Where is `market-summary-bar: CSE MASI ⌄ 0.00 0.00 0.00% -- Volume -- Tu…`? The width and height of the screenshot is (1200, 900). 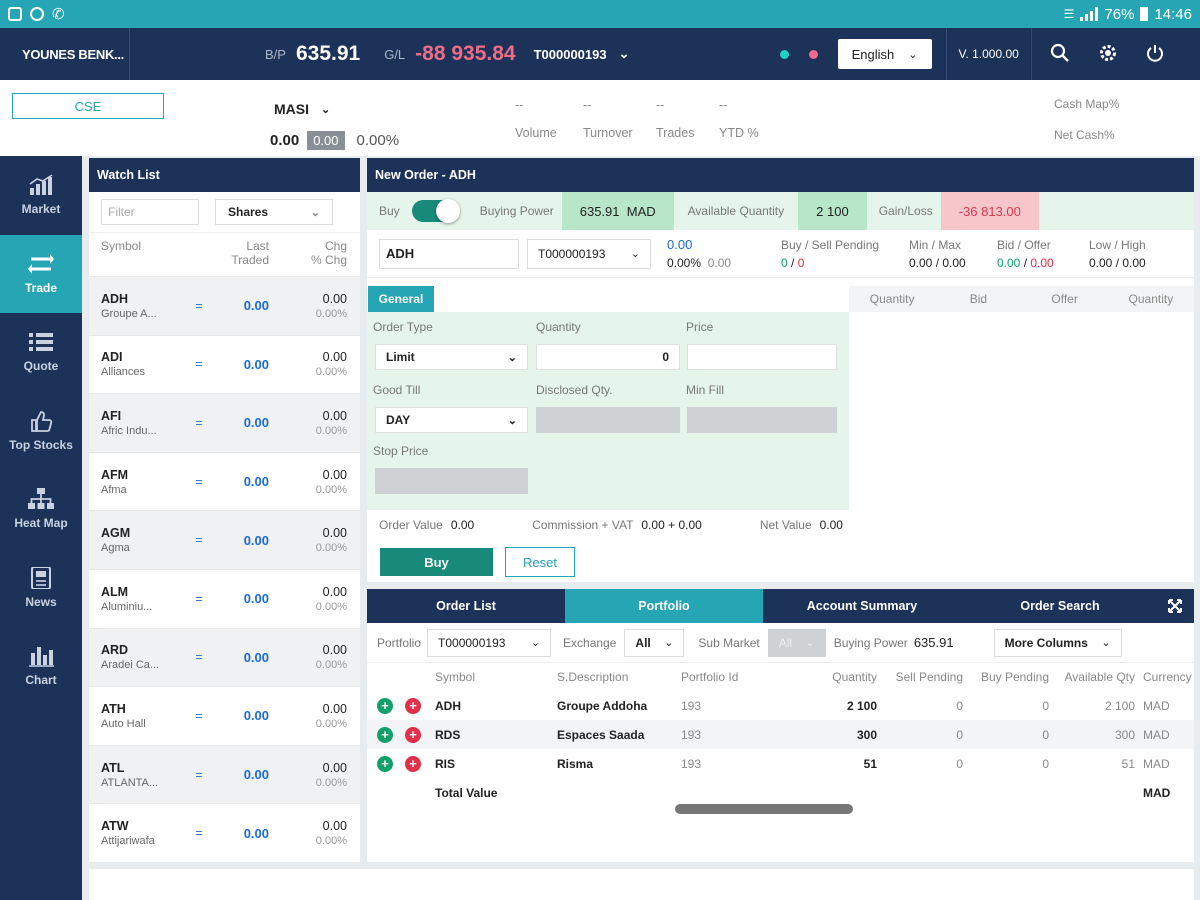 market-summary-bar: CSE MASI ⌄ 0.00 0.00 0.00% -- Volume -- Tu… is located at coordinates (600, 118).